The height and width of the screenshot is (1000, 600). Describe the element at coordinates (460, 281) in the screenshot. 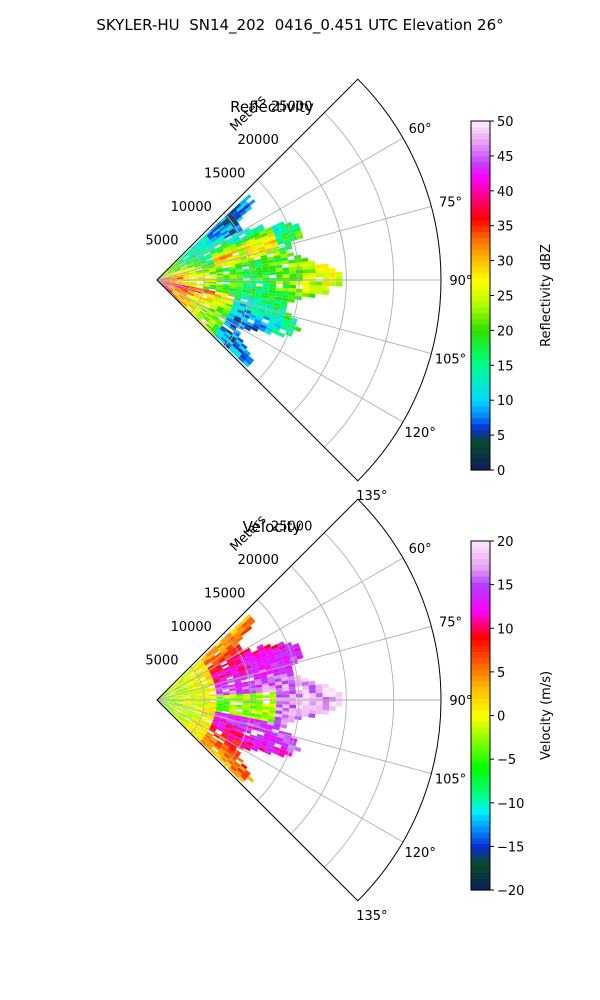

I see `azimuth-tick-label: 90°` at that location.